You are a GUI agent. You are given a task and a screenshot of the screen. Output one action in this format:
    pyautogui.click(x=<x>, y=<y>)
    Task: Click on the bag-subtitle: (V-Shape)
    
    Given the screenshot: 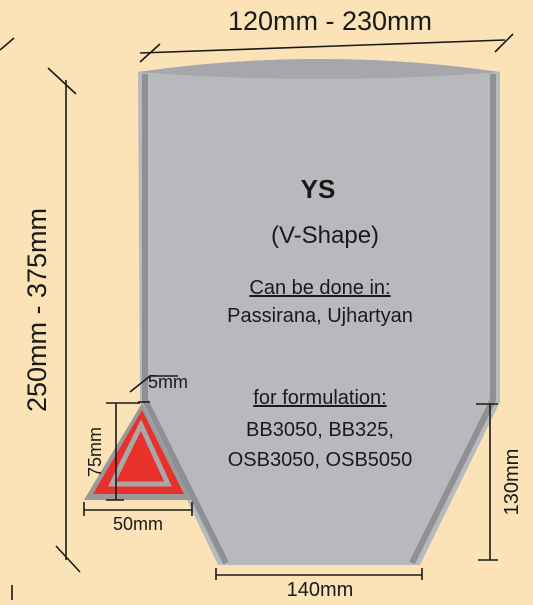 What is the action you would take?
    pyautogui.click(x=325, y=235)
    